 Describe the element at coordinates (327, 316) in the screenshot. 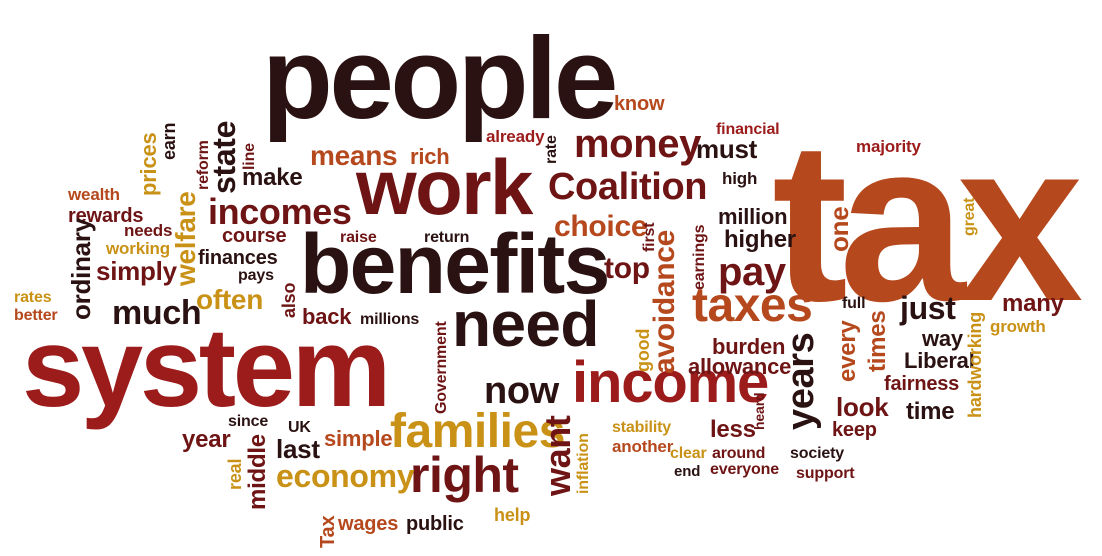

I see `word-back: back` at that location.